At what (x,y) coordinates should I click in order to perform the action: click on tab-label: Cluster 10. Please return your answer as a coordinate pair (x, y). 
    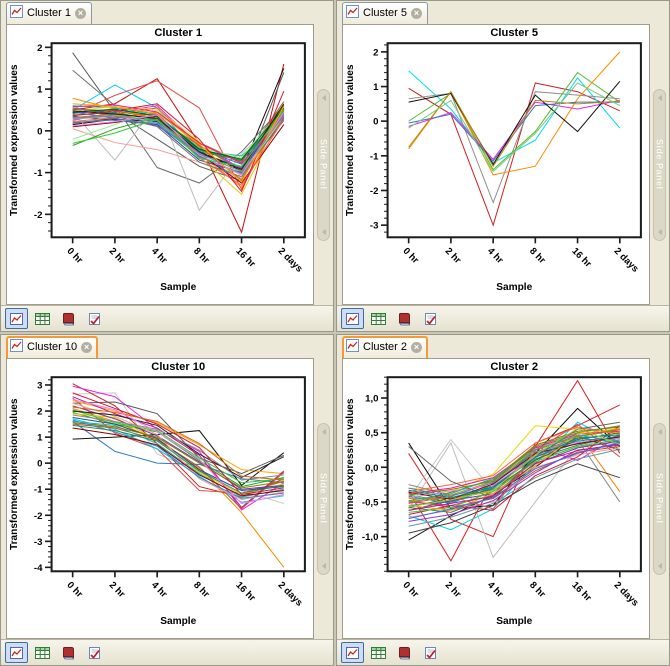
    Looking at the image, I should click on (52, 347).